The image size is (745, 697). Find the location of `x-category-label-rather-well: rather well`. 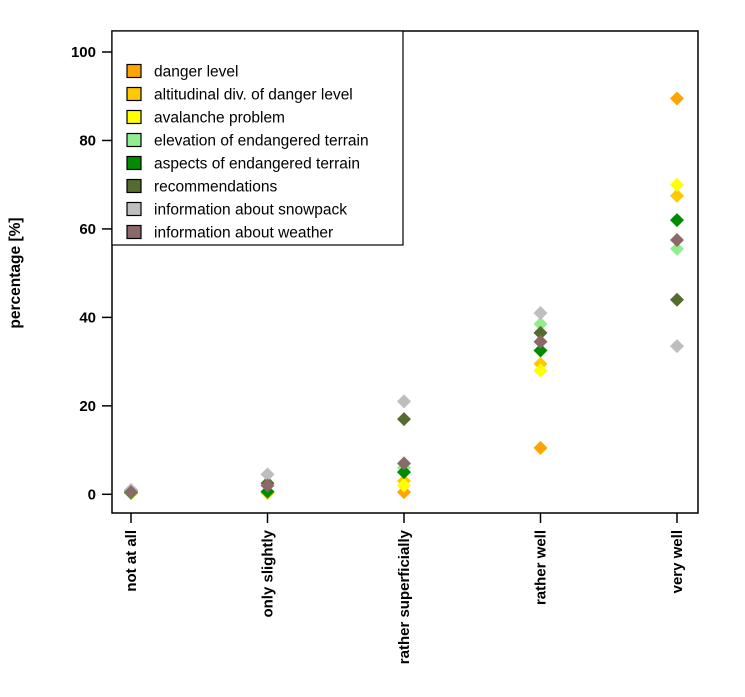

x-category-label-rather-well: rather well is located at coordinates (541, 567).